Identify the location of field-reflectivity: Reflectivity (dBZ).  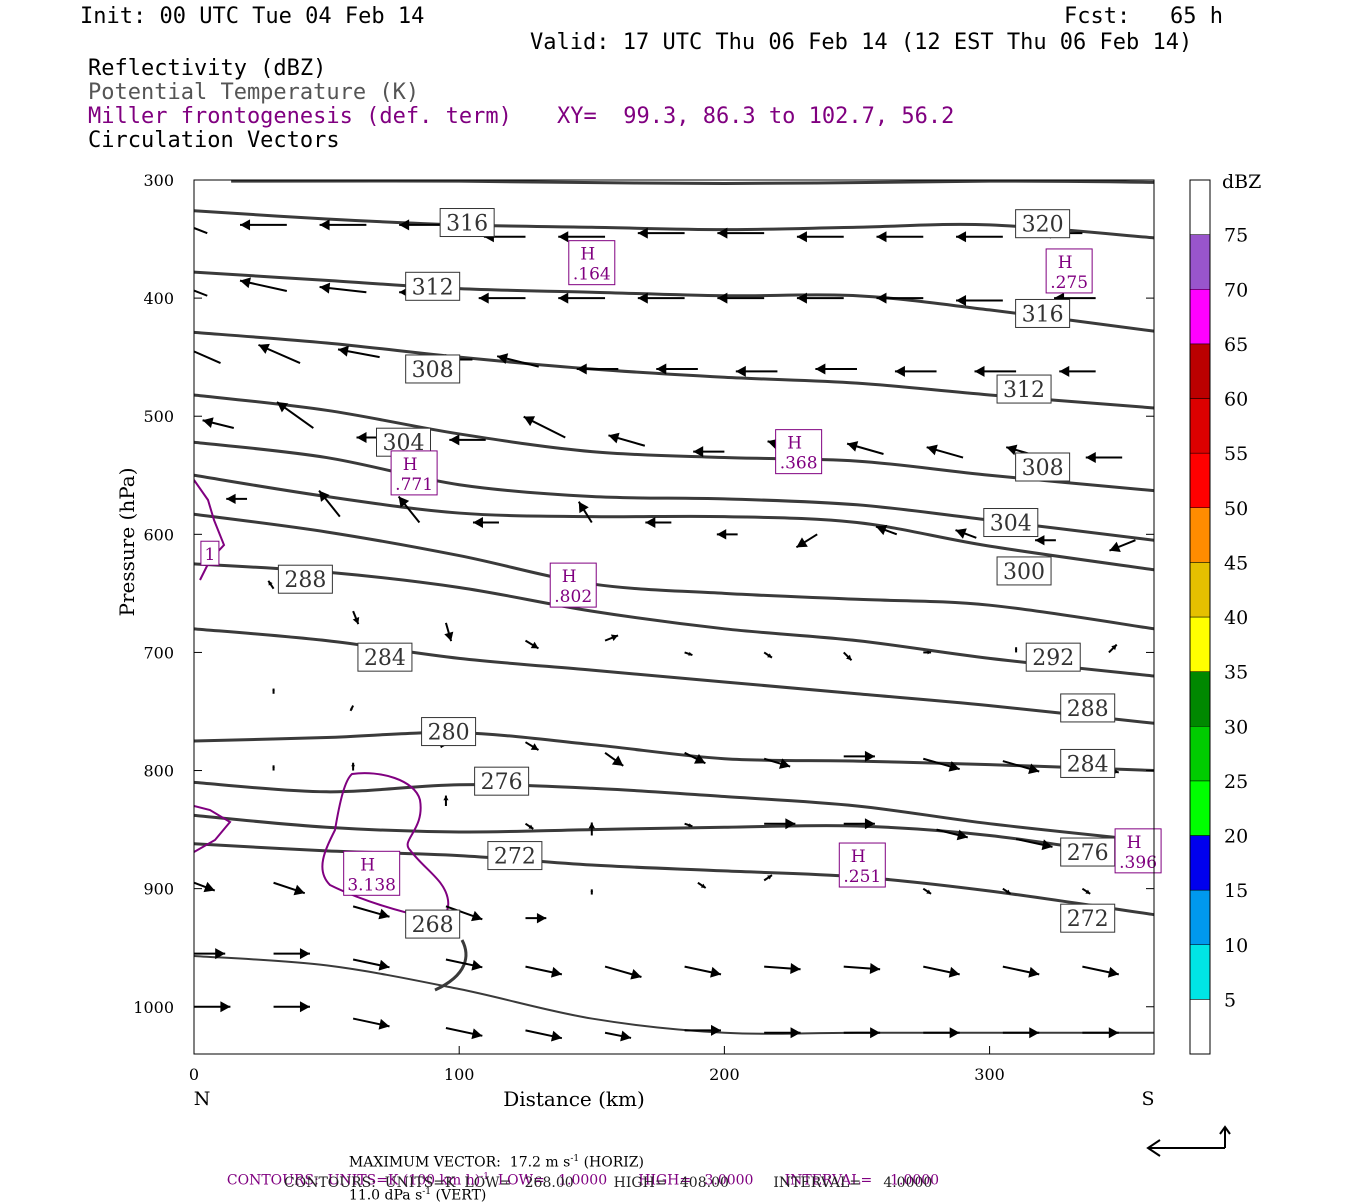
(207, 68).